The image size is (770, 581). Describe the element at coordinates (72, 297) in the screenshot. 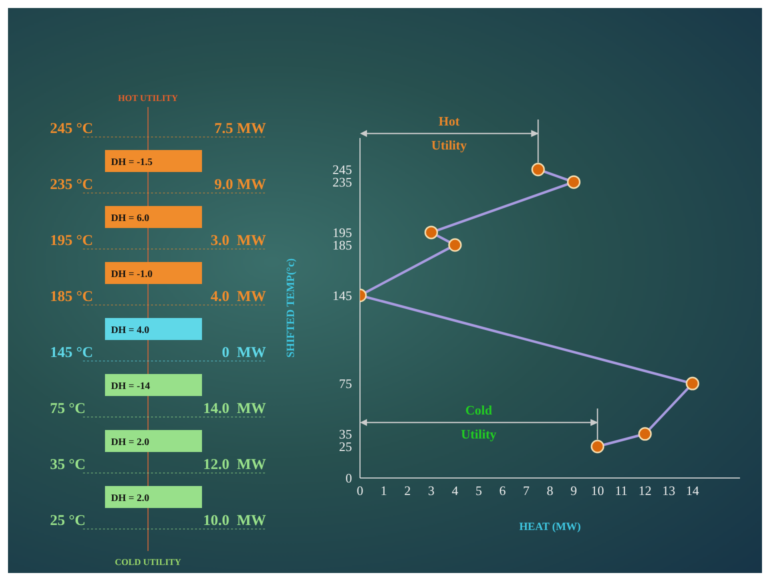

I see `category-label: 185 °C` at that location.